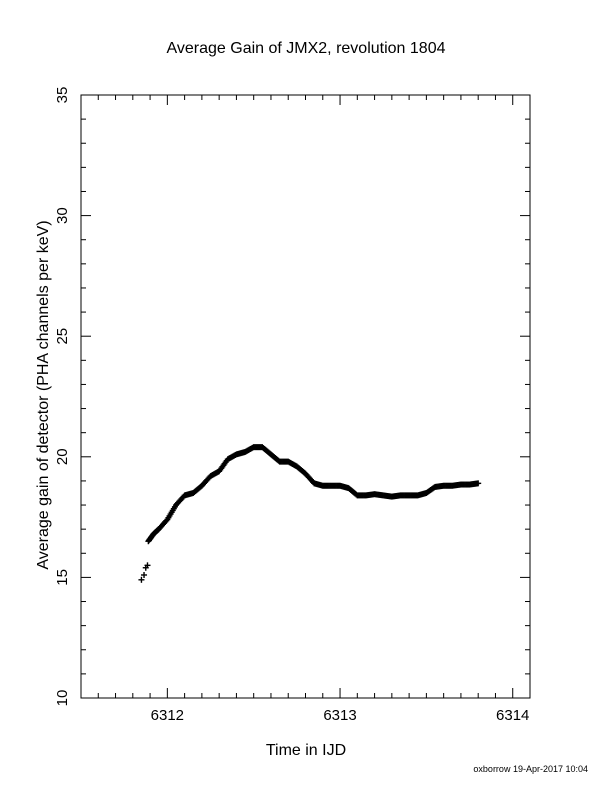 This screenshot has height=792, width=612. I want to click on x-tick-label: 6313, so click(339, 715).